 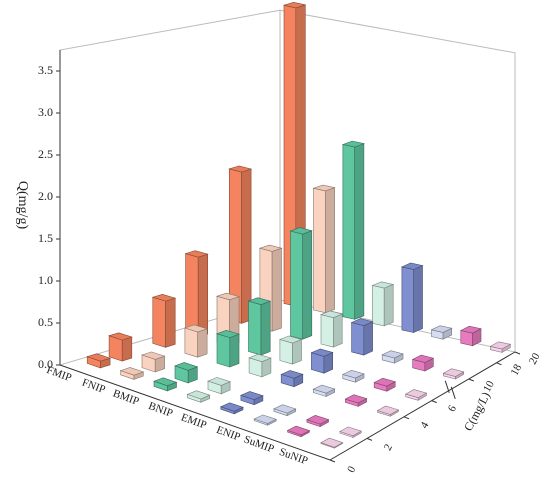 What do you see at coordinates (125, 397) in the screenshot?
I see `row-label: BMIP` at bounding box center [125, 397].